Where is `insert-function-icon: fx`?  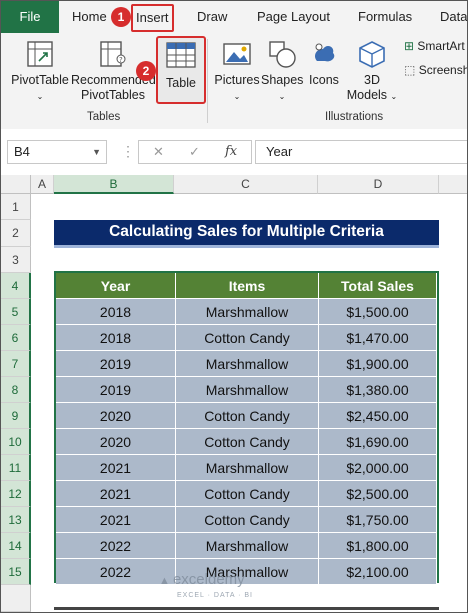 insert-function-icon: fx is located at coordinates (231, 151).